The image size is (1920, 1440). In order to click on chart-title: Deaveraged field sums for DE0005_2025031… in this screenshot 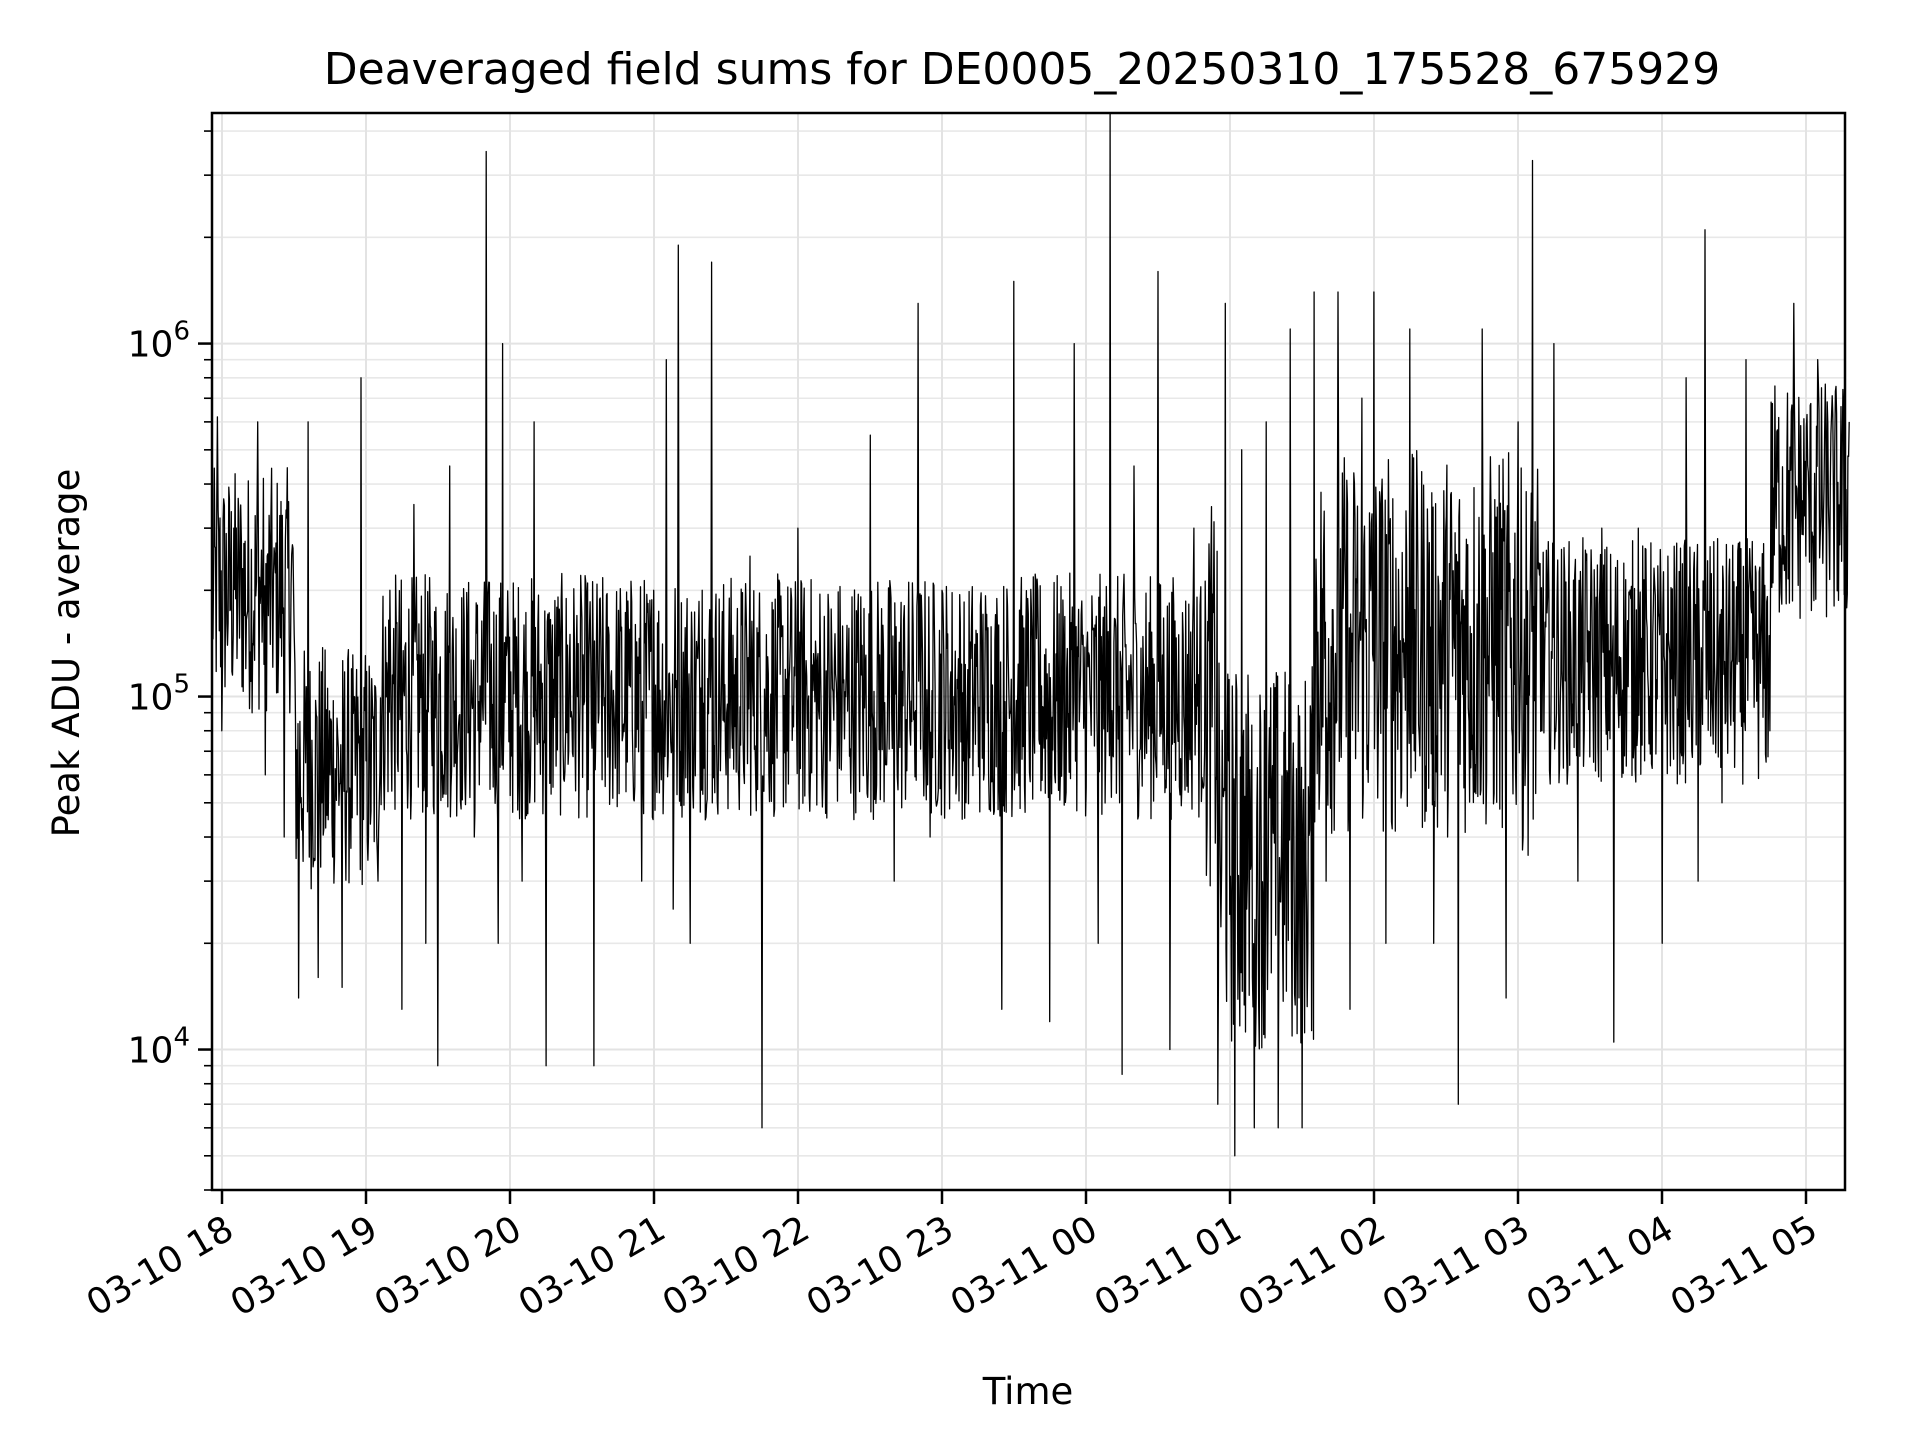, I will do `click(1022, 69)`.